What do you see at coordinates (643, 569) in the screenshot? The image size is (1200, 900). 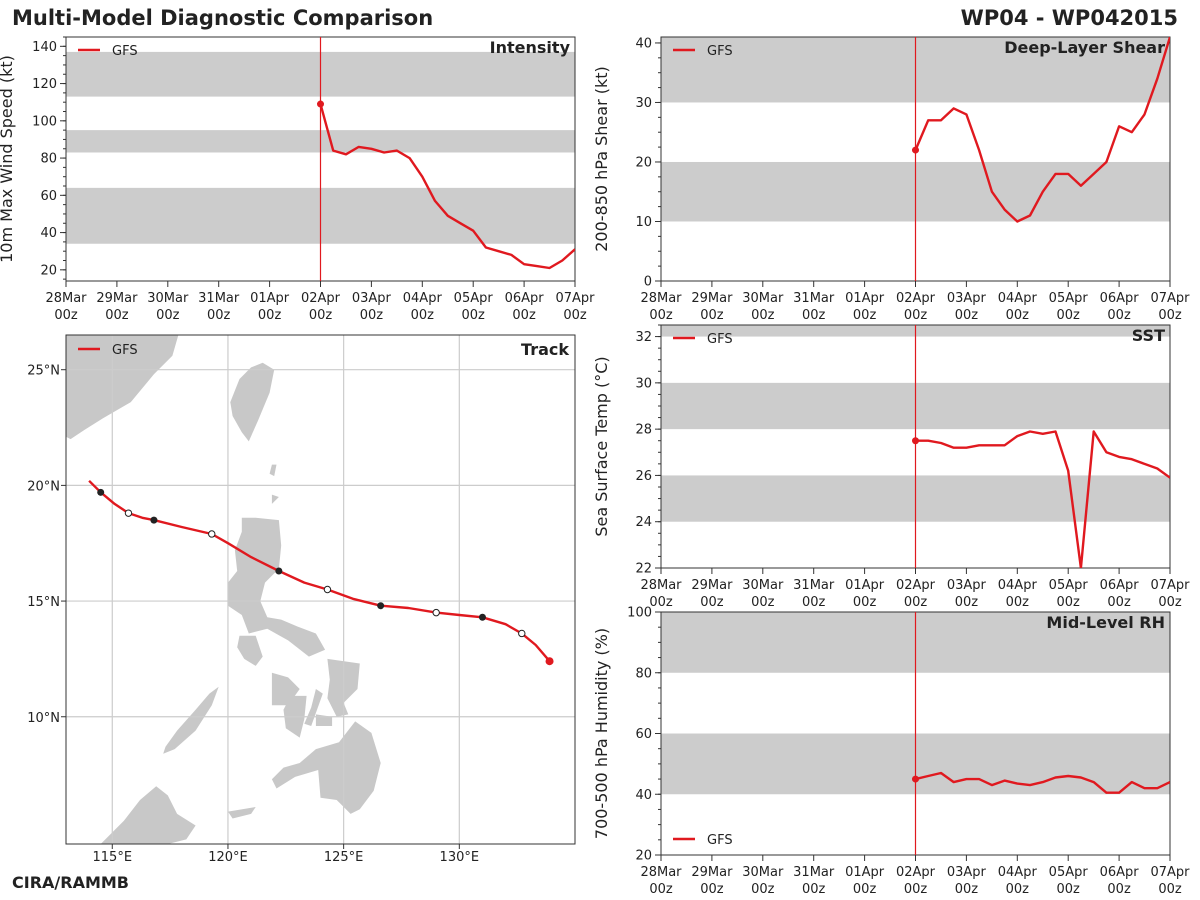 I see `y-tick-label: 22` at bounding box center [643, 569].